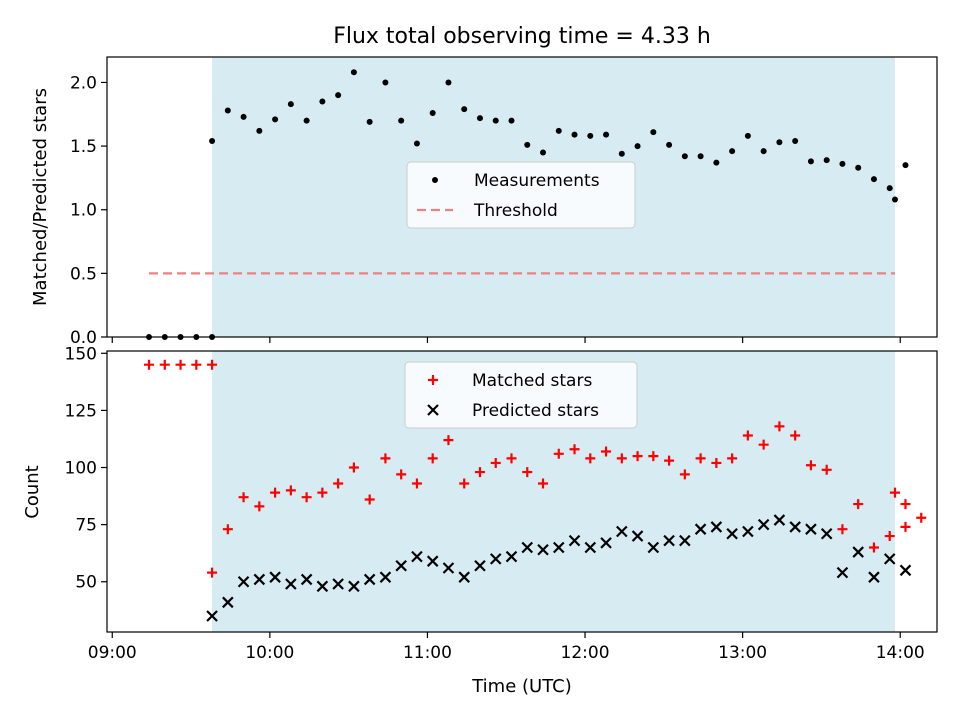 Image resolution: width=960 pixels, height=724 pixels. What do you see at coordinates (112, 653) in the screenshot?
I see `x-tick-label: 09:00` at bounding box center [112, 653].